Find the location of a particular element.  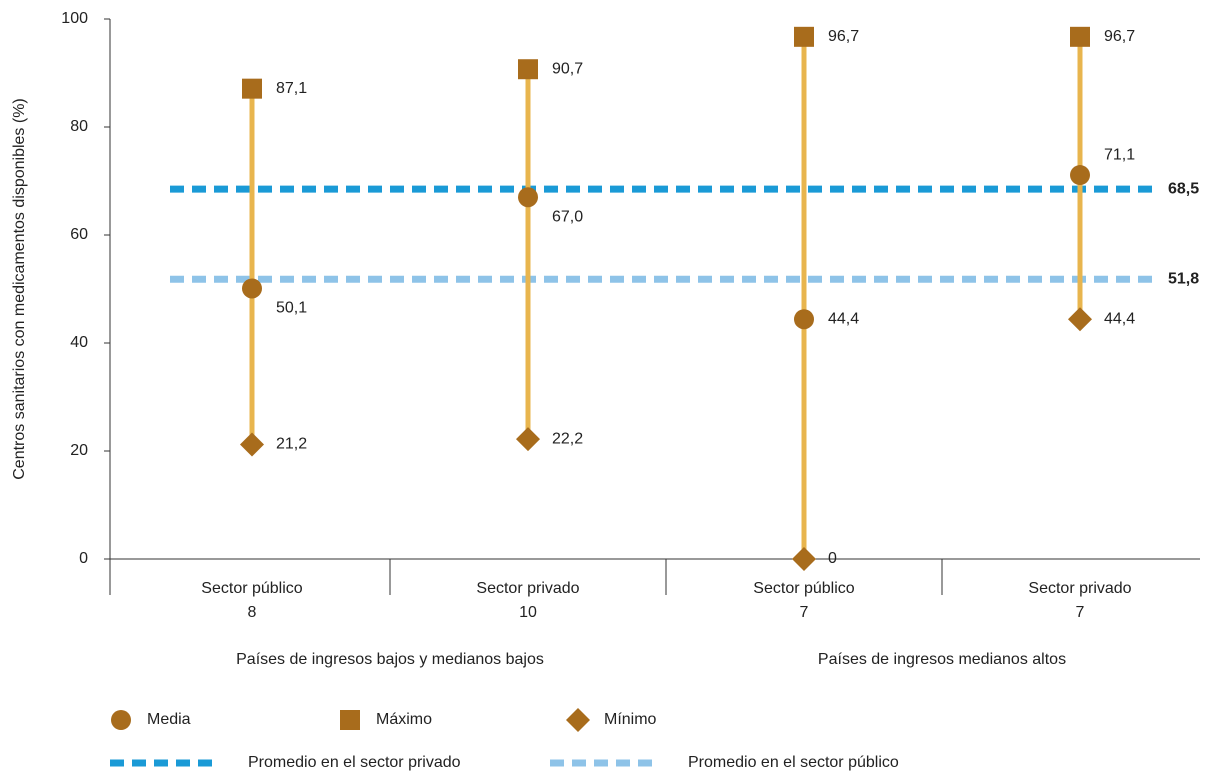

data-label: 71,1 is located at coordinates (1119, 154).